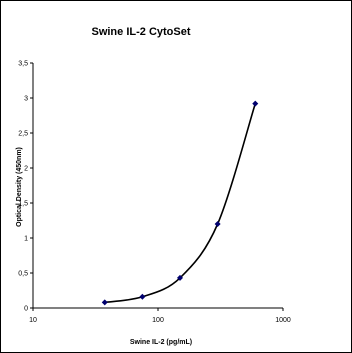 The width and height of the screenshot is (352, 353). Describe the element at coordinates (26, 99) in the screenshot. I see `y-tick-label: 3` at that location.